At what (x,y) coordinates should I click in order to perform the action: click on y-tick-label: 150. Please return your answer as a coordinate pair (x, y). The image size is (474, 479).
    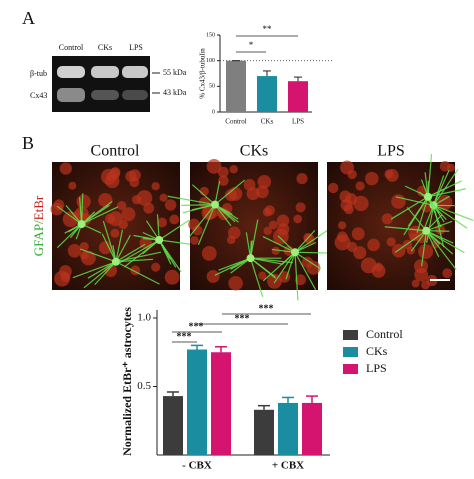
    Looking at the image, I should click on (210, 35).